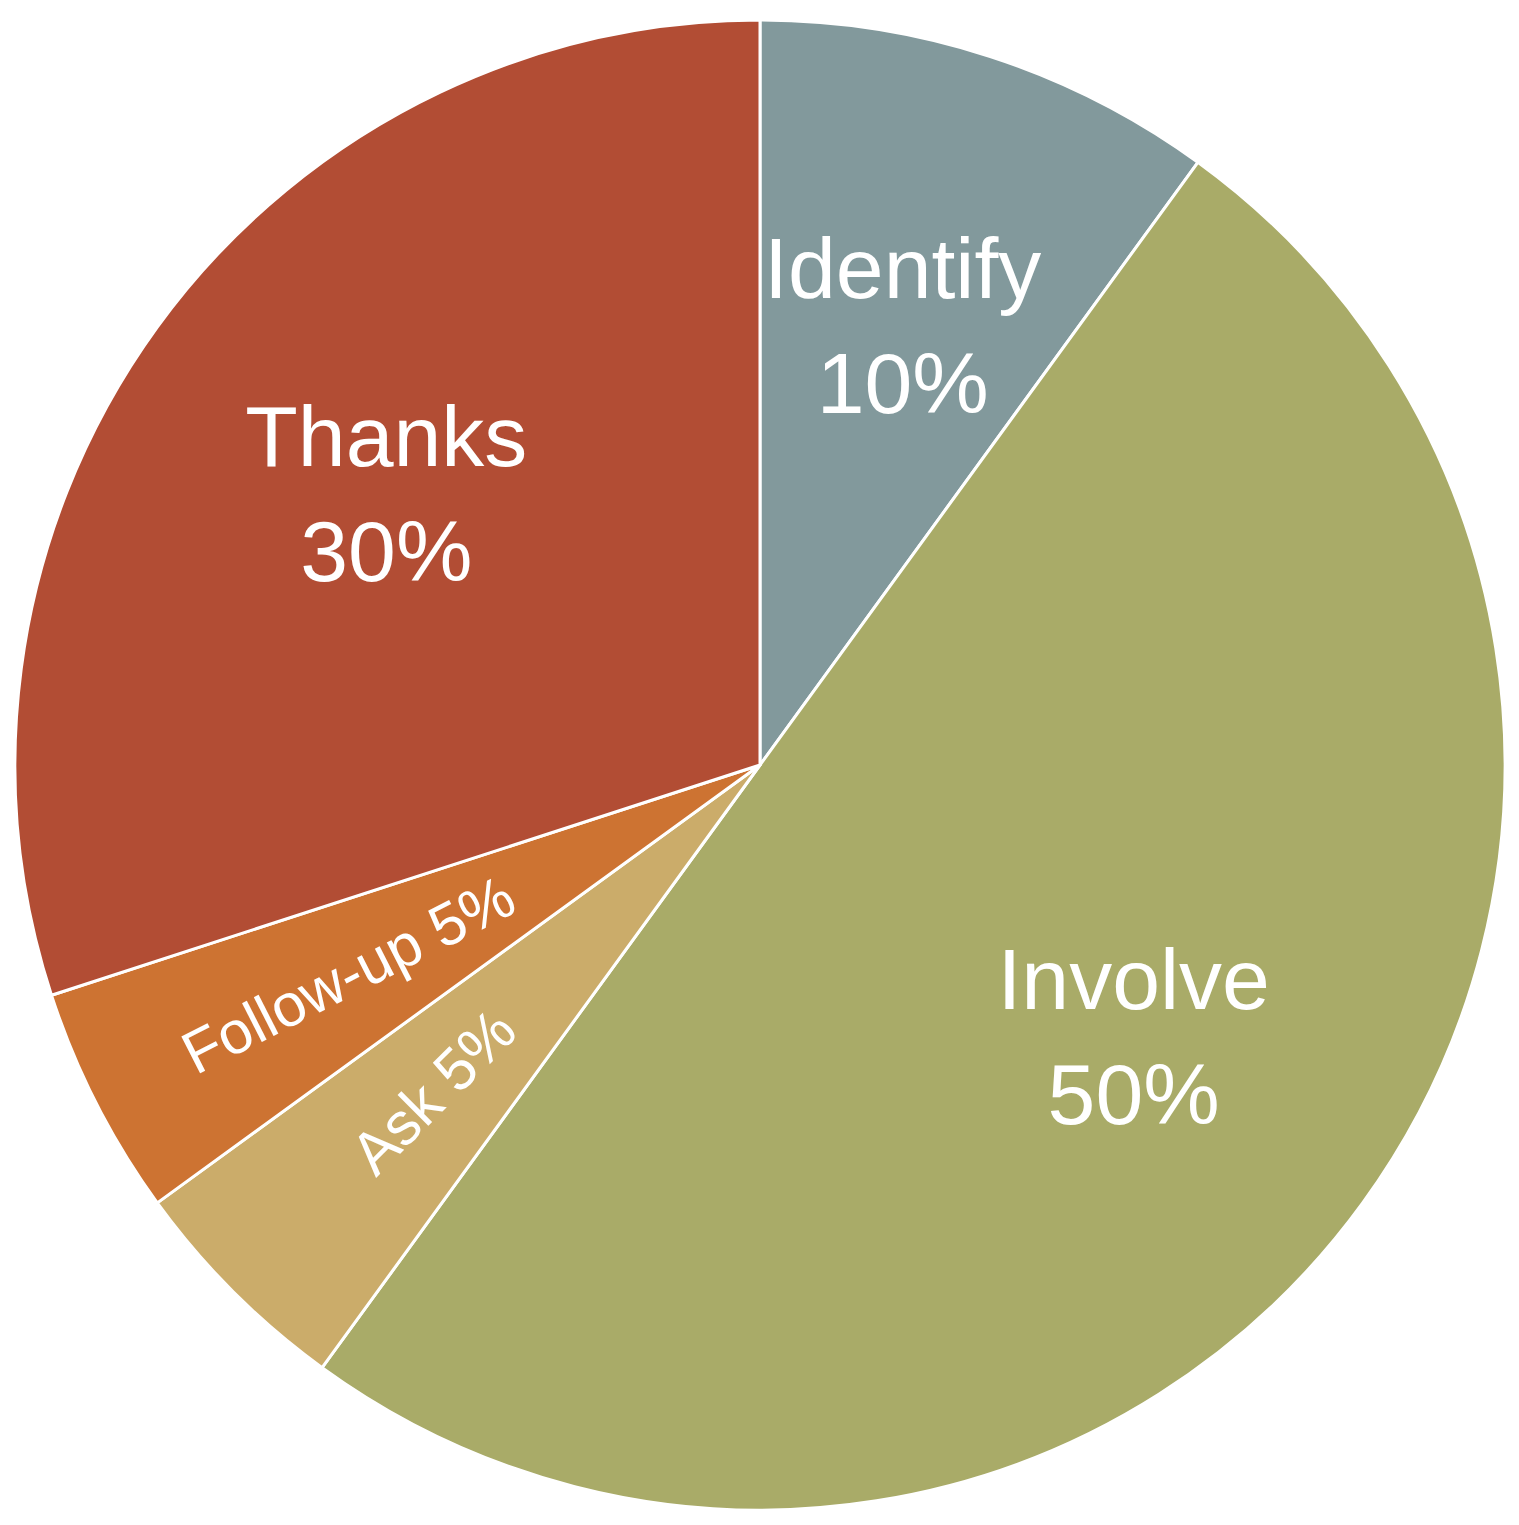  What do you see at coordinates (1133, 979) in the screenshot?
I see `slice-label: Involve` at bounding box center [1133, 979].